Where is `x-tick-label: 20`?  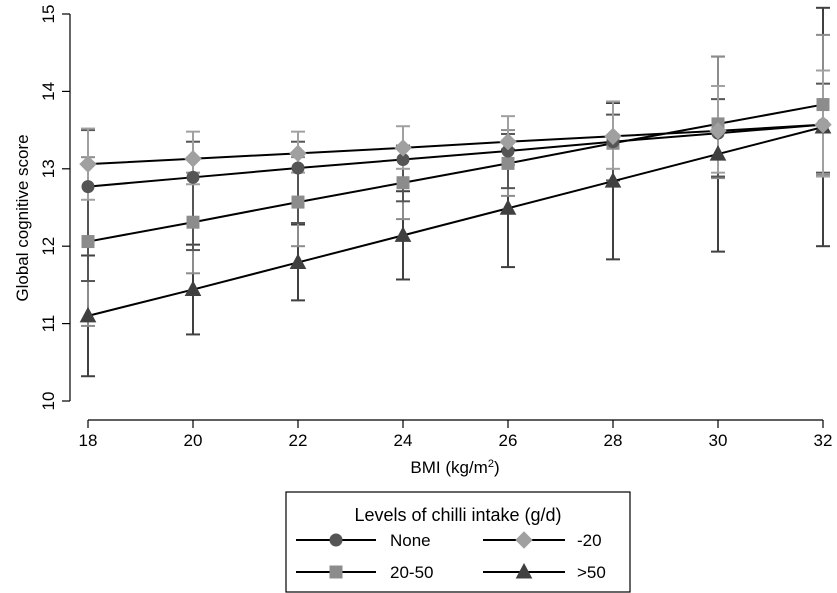 x-tick-label: 20 is located at coordinates (193, 440).